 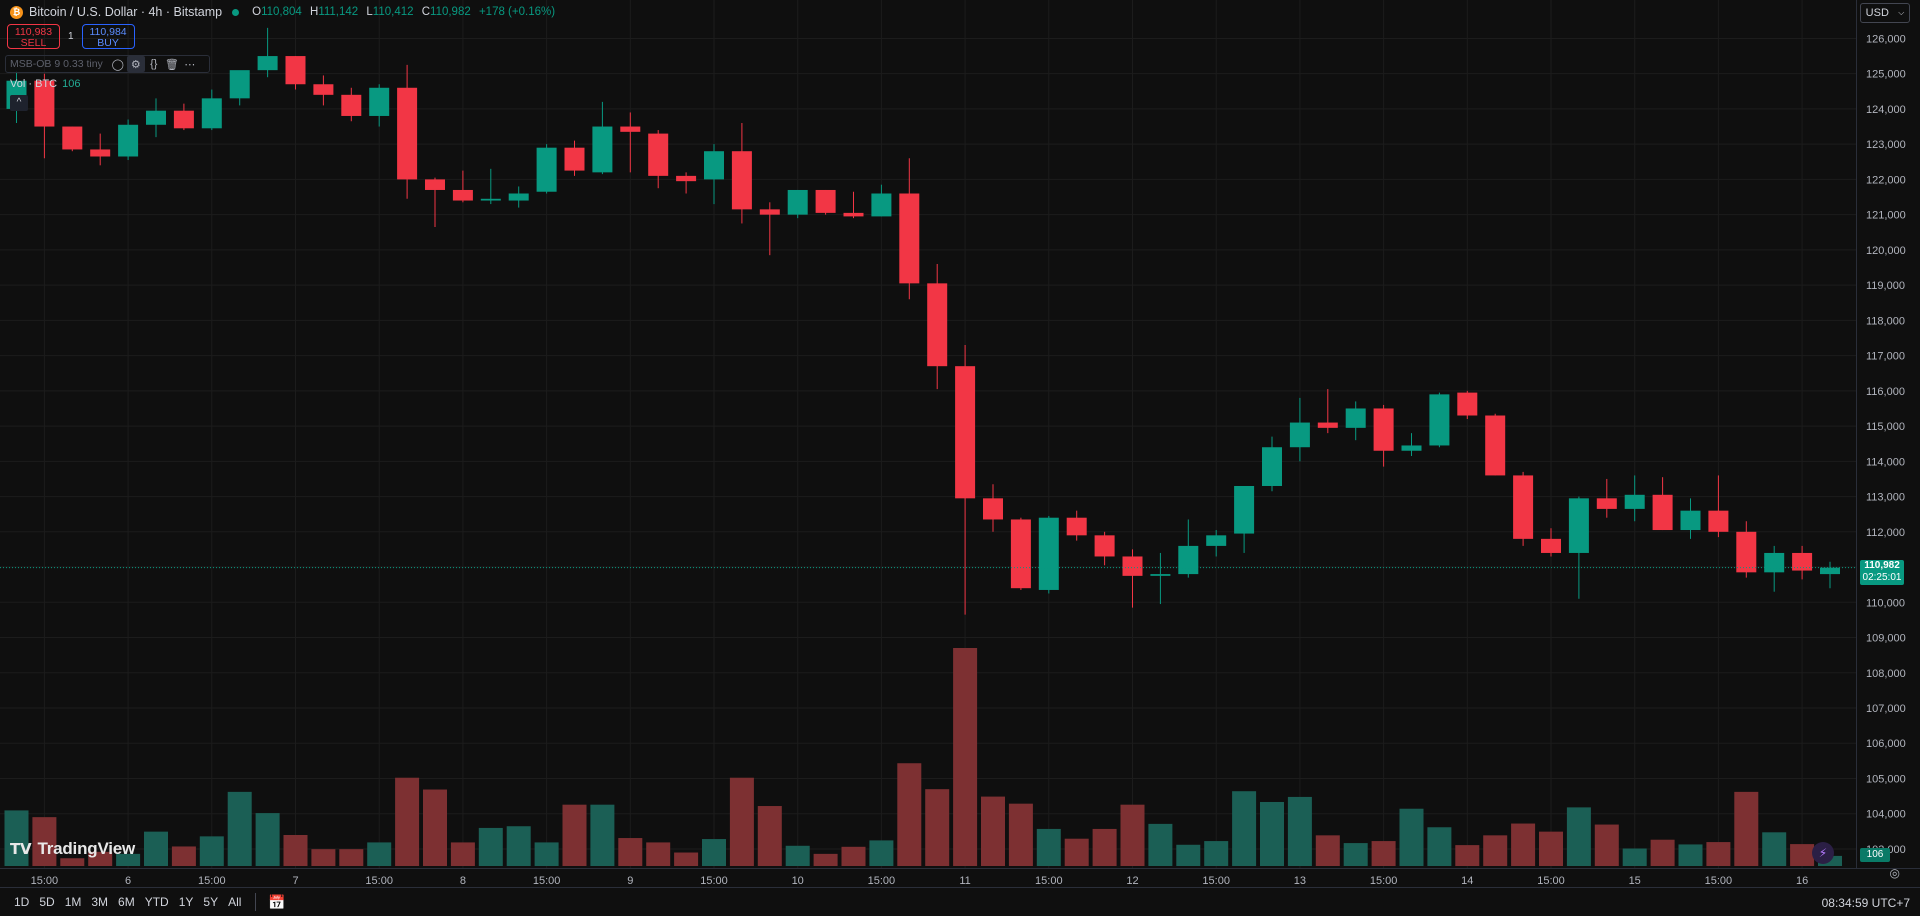 What do you see at coordinates (1886, 251) in the screenshot?
I see `price-tick-label: 120,000` at bounding box center [1886, 251].